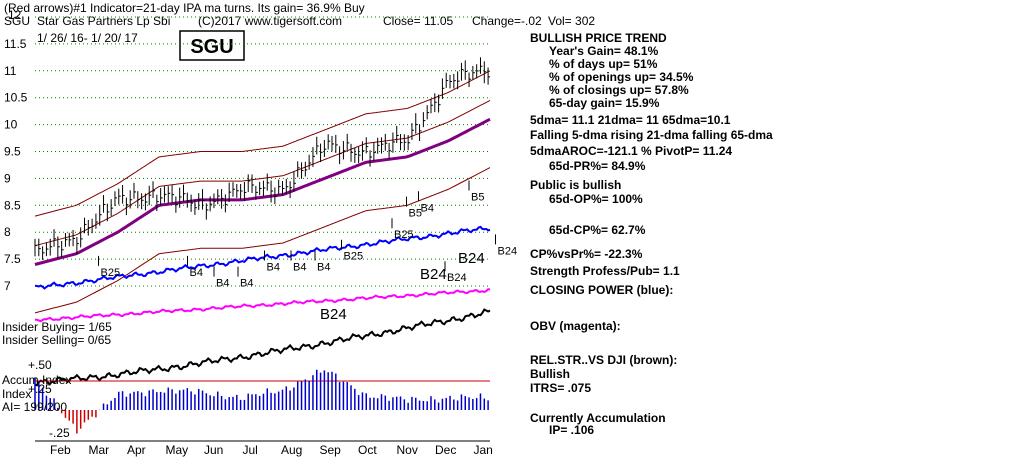 This screenshot has width=1024, height=457. I want to click on x-tick-label: Nov, so click(407, 450).